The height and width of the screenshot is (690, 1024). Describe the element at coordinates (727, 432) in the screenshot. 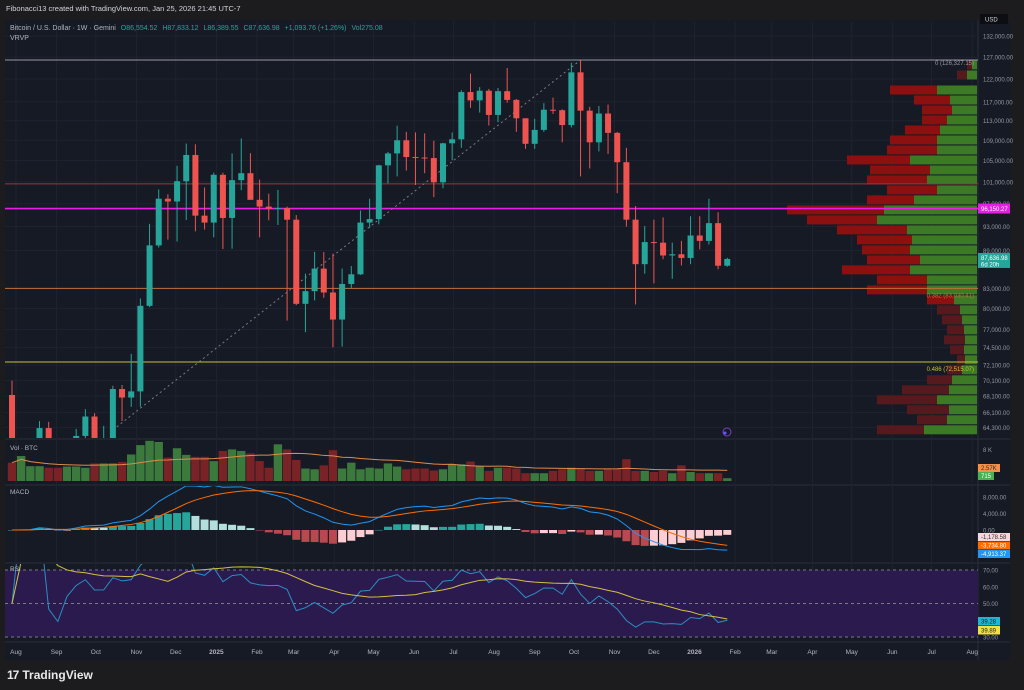

I see `alert-marker-icon` at that location.